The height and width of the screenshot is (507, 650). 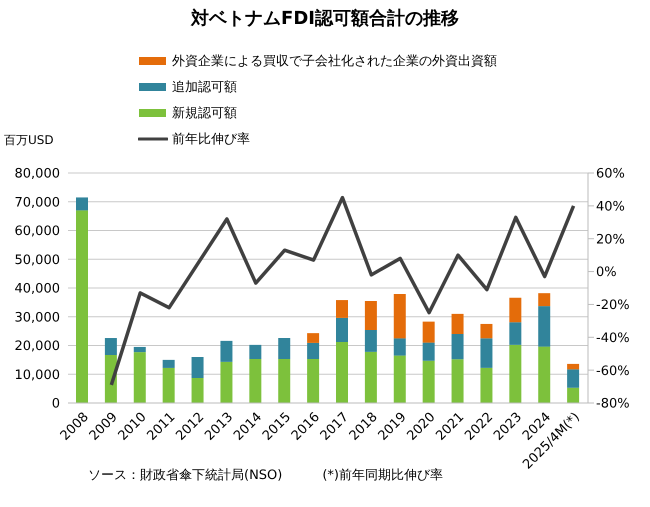 What do you see at coordinates (56, 404) in the screenshot?
I see `y-tick-label: 0` at bounding box center [56, 404].